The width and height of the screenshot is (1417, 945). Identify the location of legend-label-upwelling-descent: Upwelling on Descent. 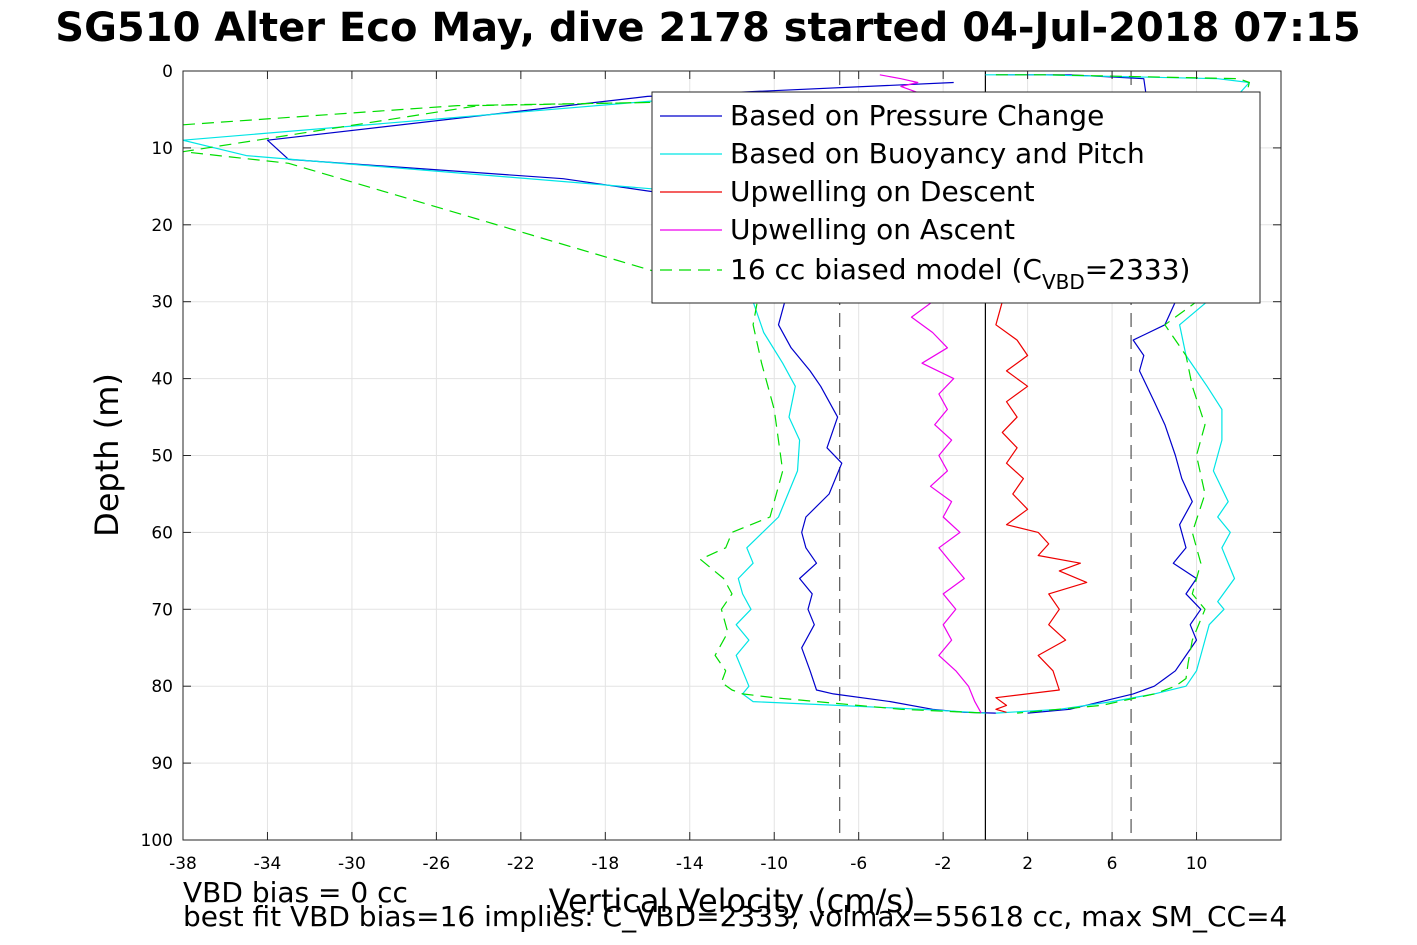
(882, 191).